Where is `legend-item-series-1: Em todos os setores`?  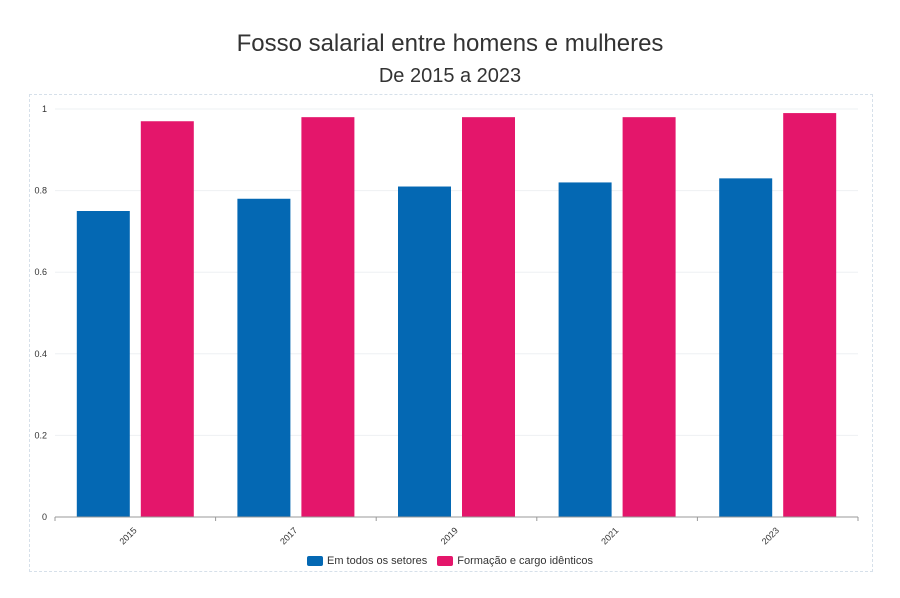 legend-item-series-1: Em todos os setores is located at coordinates (367, 561).